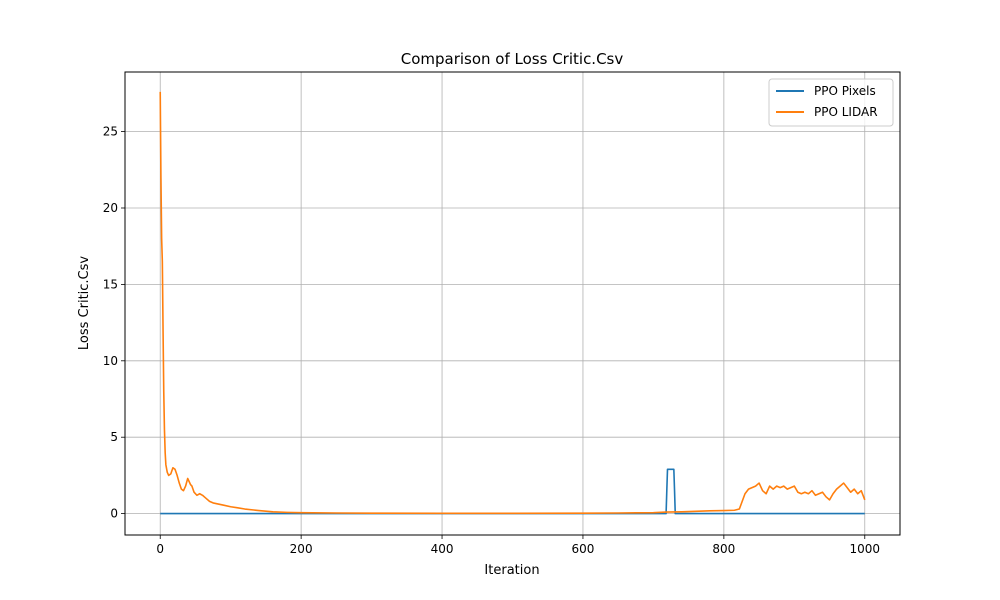 The height and width of the screenshot is (600, 1000). Describe the element at coordinates (723, 549) in the screenshot. I see `x-tick-label: 800` at that location.